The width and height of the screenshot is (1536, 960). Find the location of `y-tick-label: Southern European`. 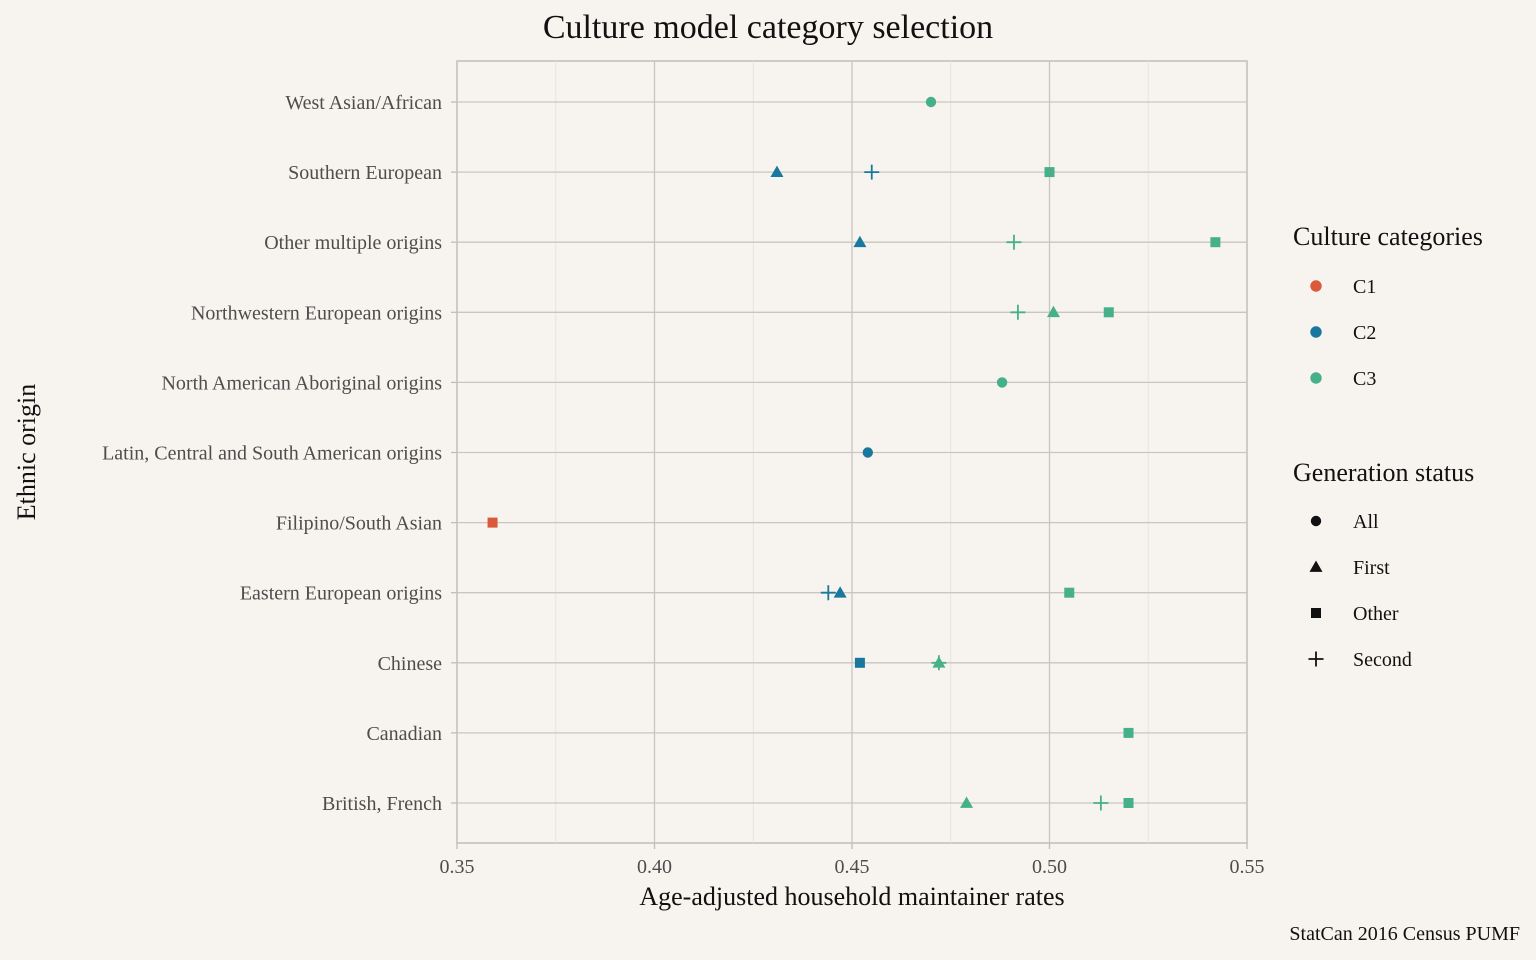

y-tick-label: Southern European is located at coordinates (365, 173).